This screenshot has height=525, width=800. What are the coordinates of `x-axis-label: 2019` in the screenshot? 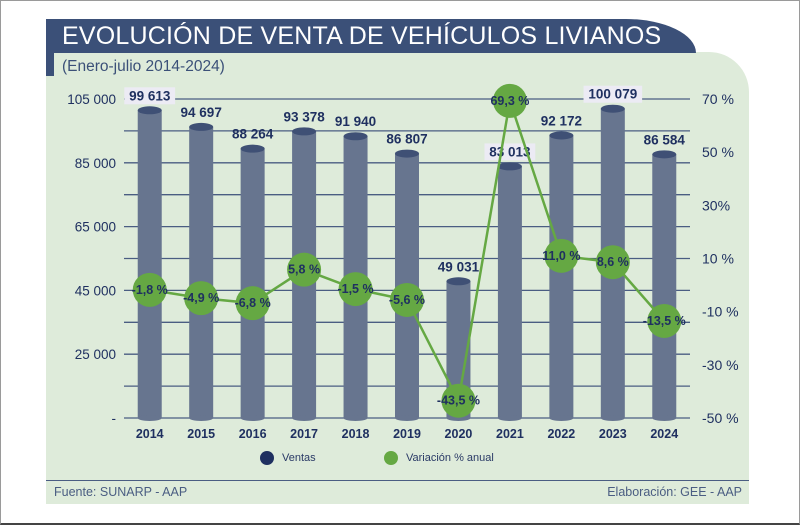 It's located at (407, 434).